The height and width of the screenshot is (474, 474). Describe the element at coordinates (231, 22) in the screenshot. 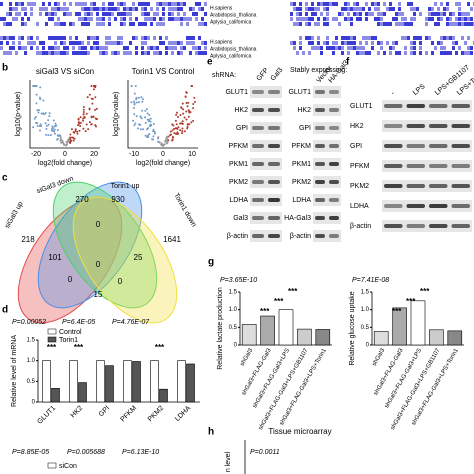

I see `species-label: Aplysia_californica` at that location.